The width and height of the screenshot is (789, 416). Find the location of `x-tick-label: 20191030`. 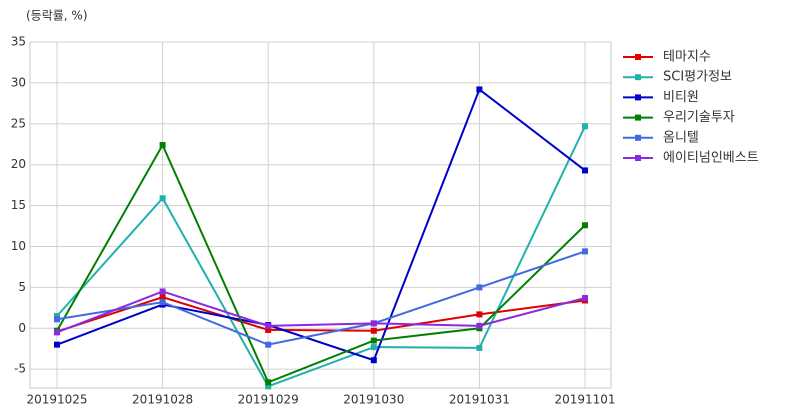

x-tick-label: 20191030 is located at coordinates (373, 400).